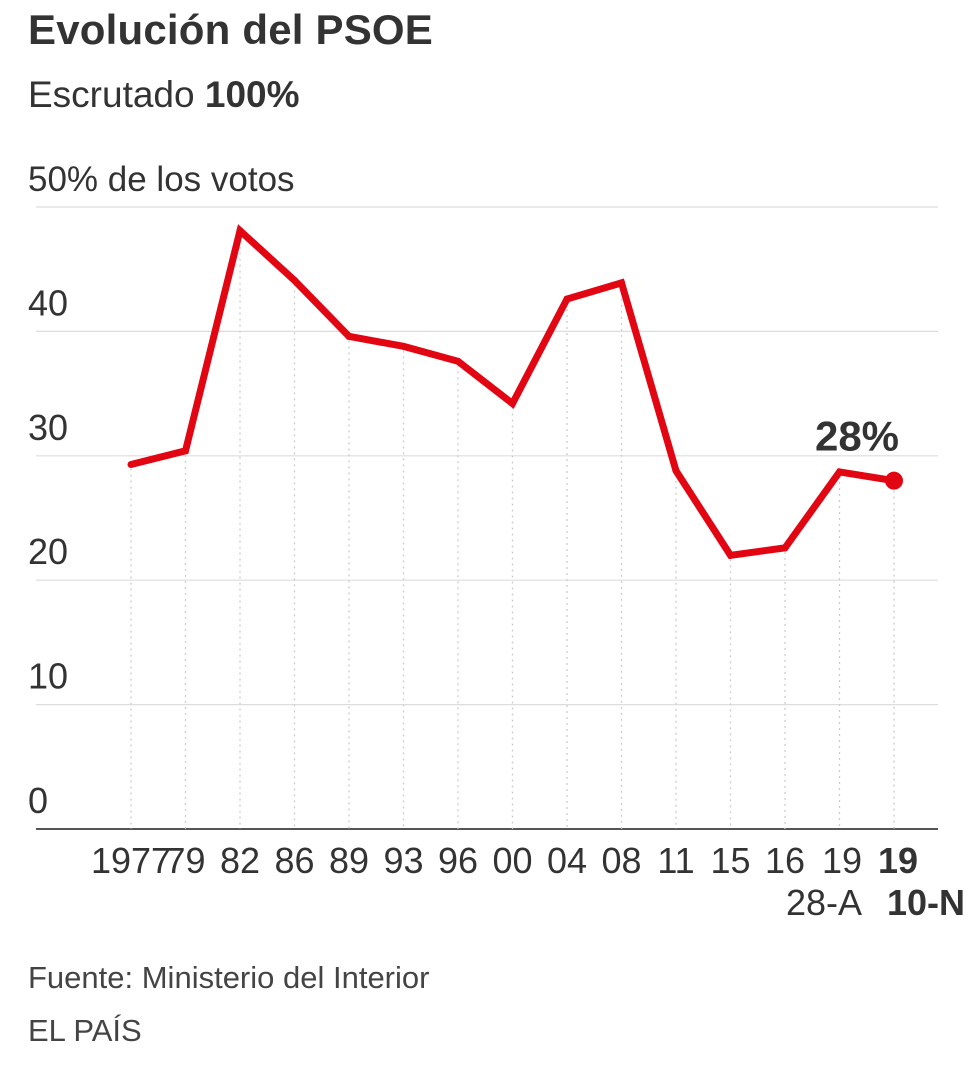  I want to click on y-tick-label: 40, so click(48, 302).